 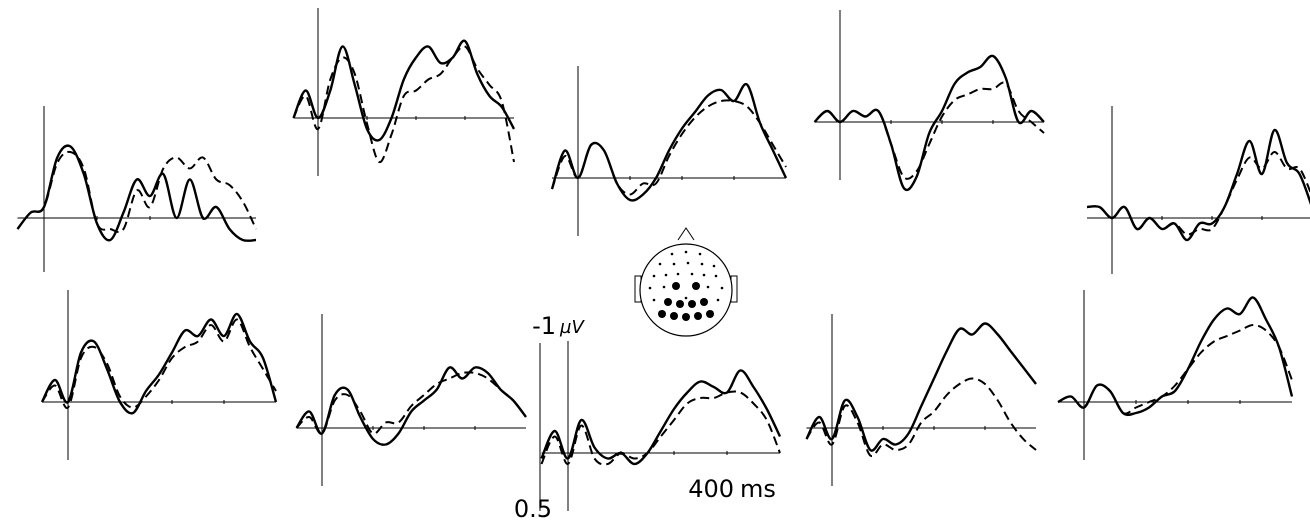 What do you see at coordinates (544, 326) in the screenshot?
I see `scale-top-label: -1` at bounding box center [544, 326].